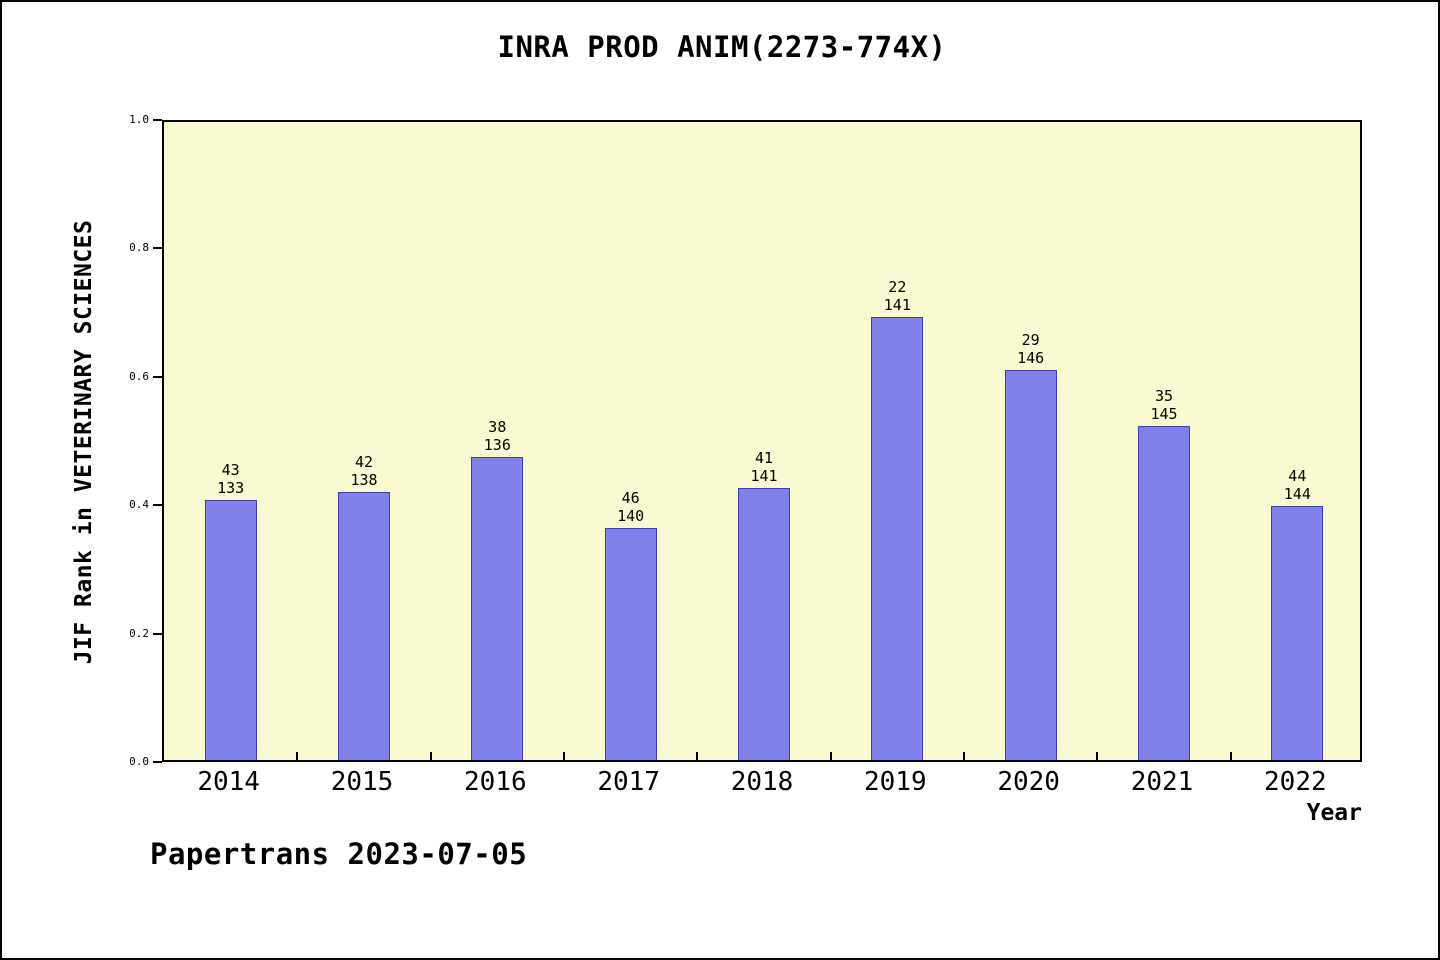 Image resolution: width=1440 pixels, height=960 pixels. Describe the element at coordinates (495, 782) in the screenshot. I see `x-tick-label: 2016` at that location.